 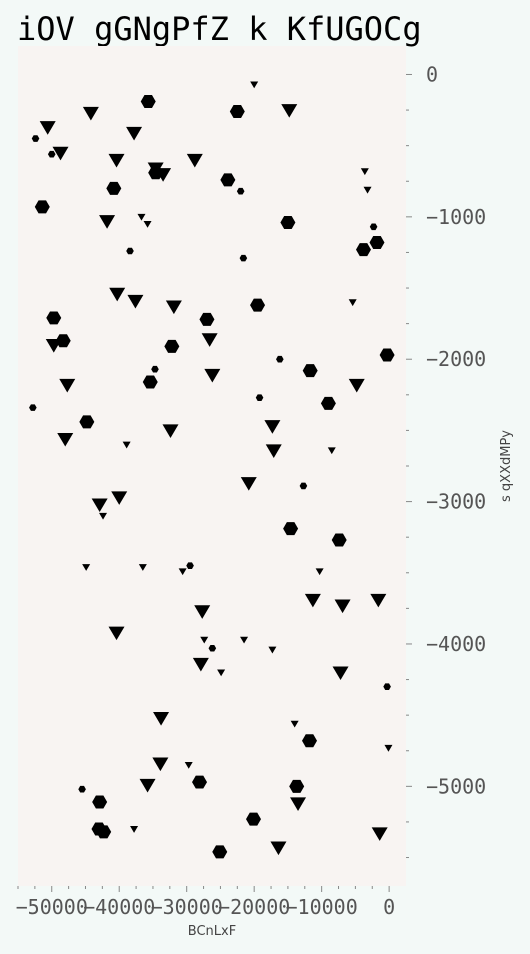 I want to click on x-tick-label: −20000, so click(x=254, y=907).